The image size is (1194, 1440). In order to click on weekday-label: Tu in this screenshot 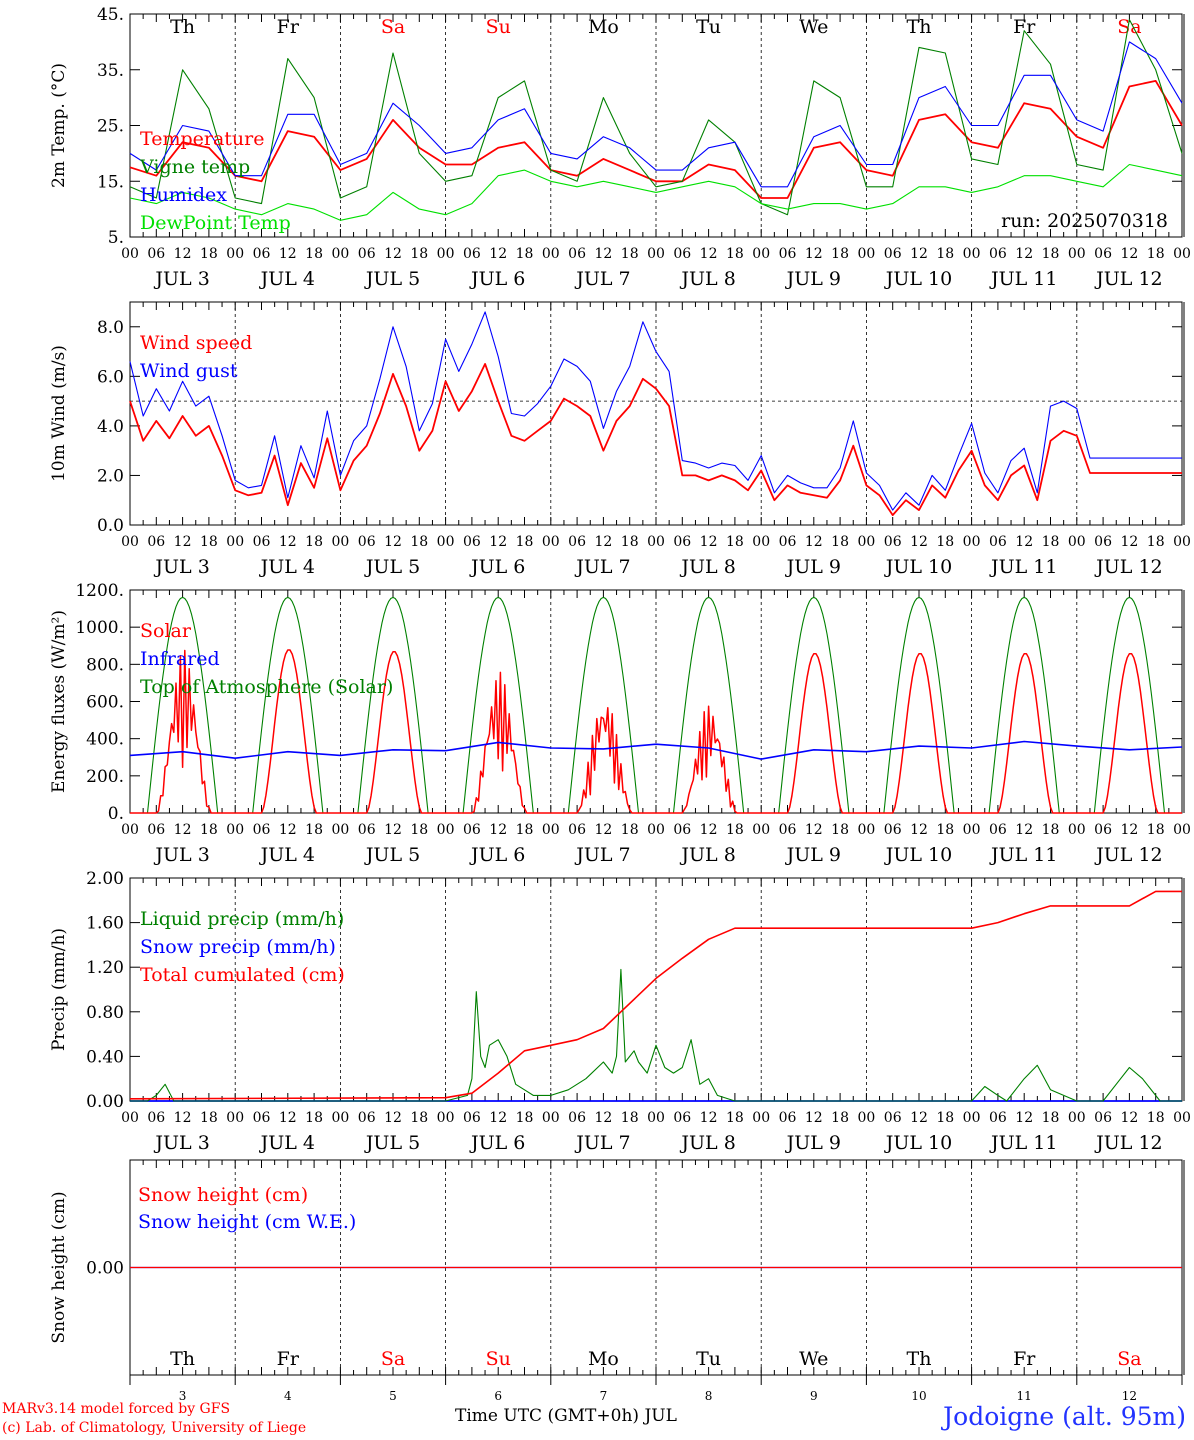, I will do `click(708, 1359)`.